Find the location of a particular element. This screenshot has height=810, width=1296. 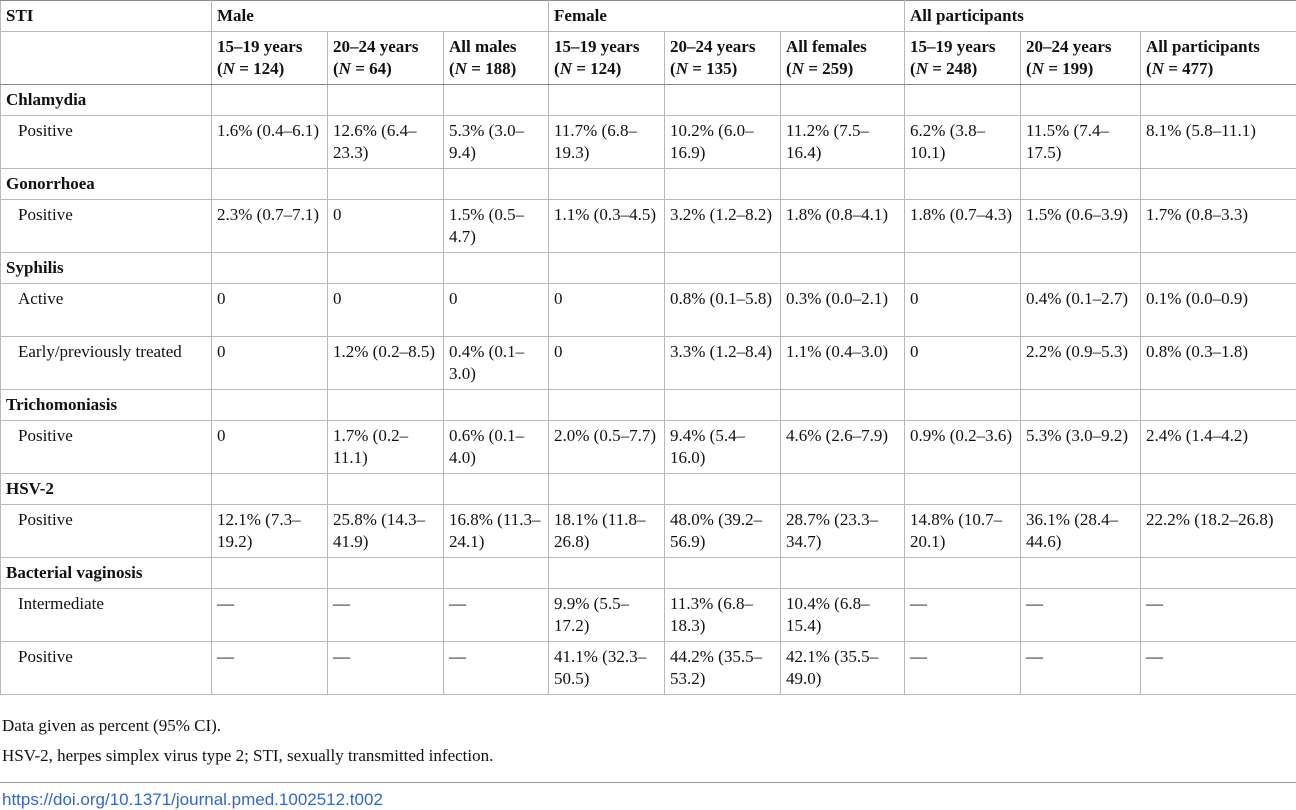

subheader-label: 15–19 years is located at coordinates (962, 47).